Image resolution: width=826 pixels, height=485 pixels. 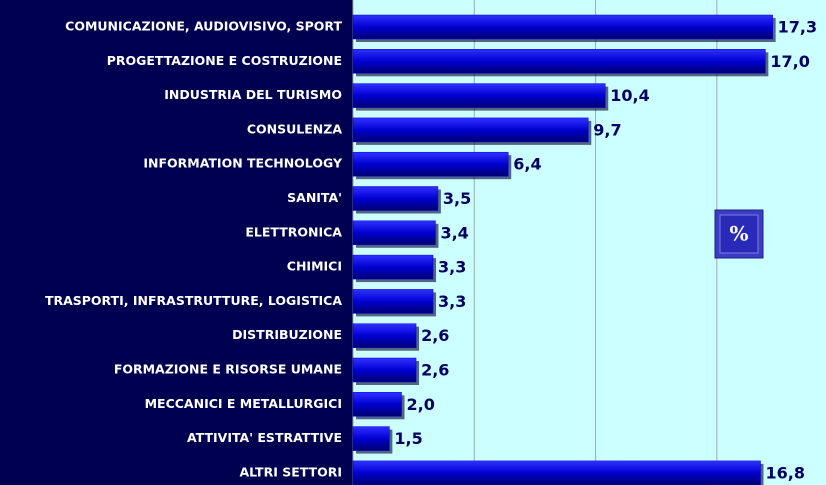 I want to click on category-label: COMUNICAZIONE, AUDIOVISIVO, SPORT, so click(x=203, y=26).